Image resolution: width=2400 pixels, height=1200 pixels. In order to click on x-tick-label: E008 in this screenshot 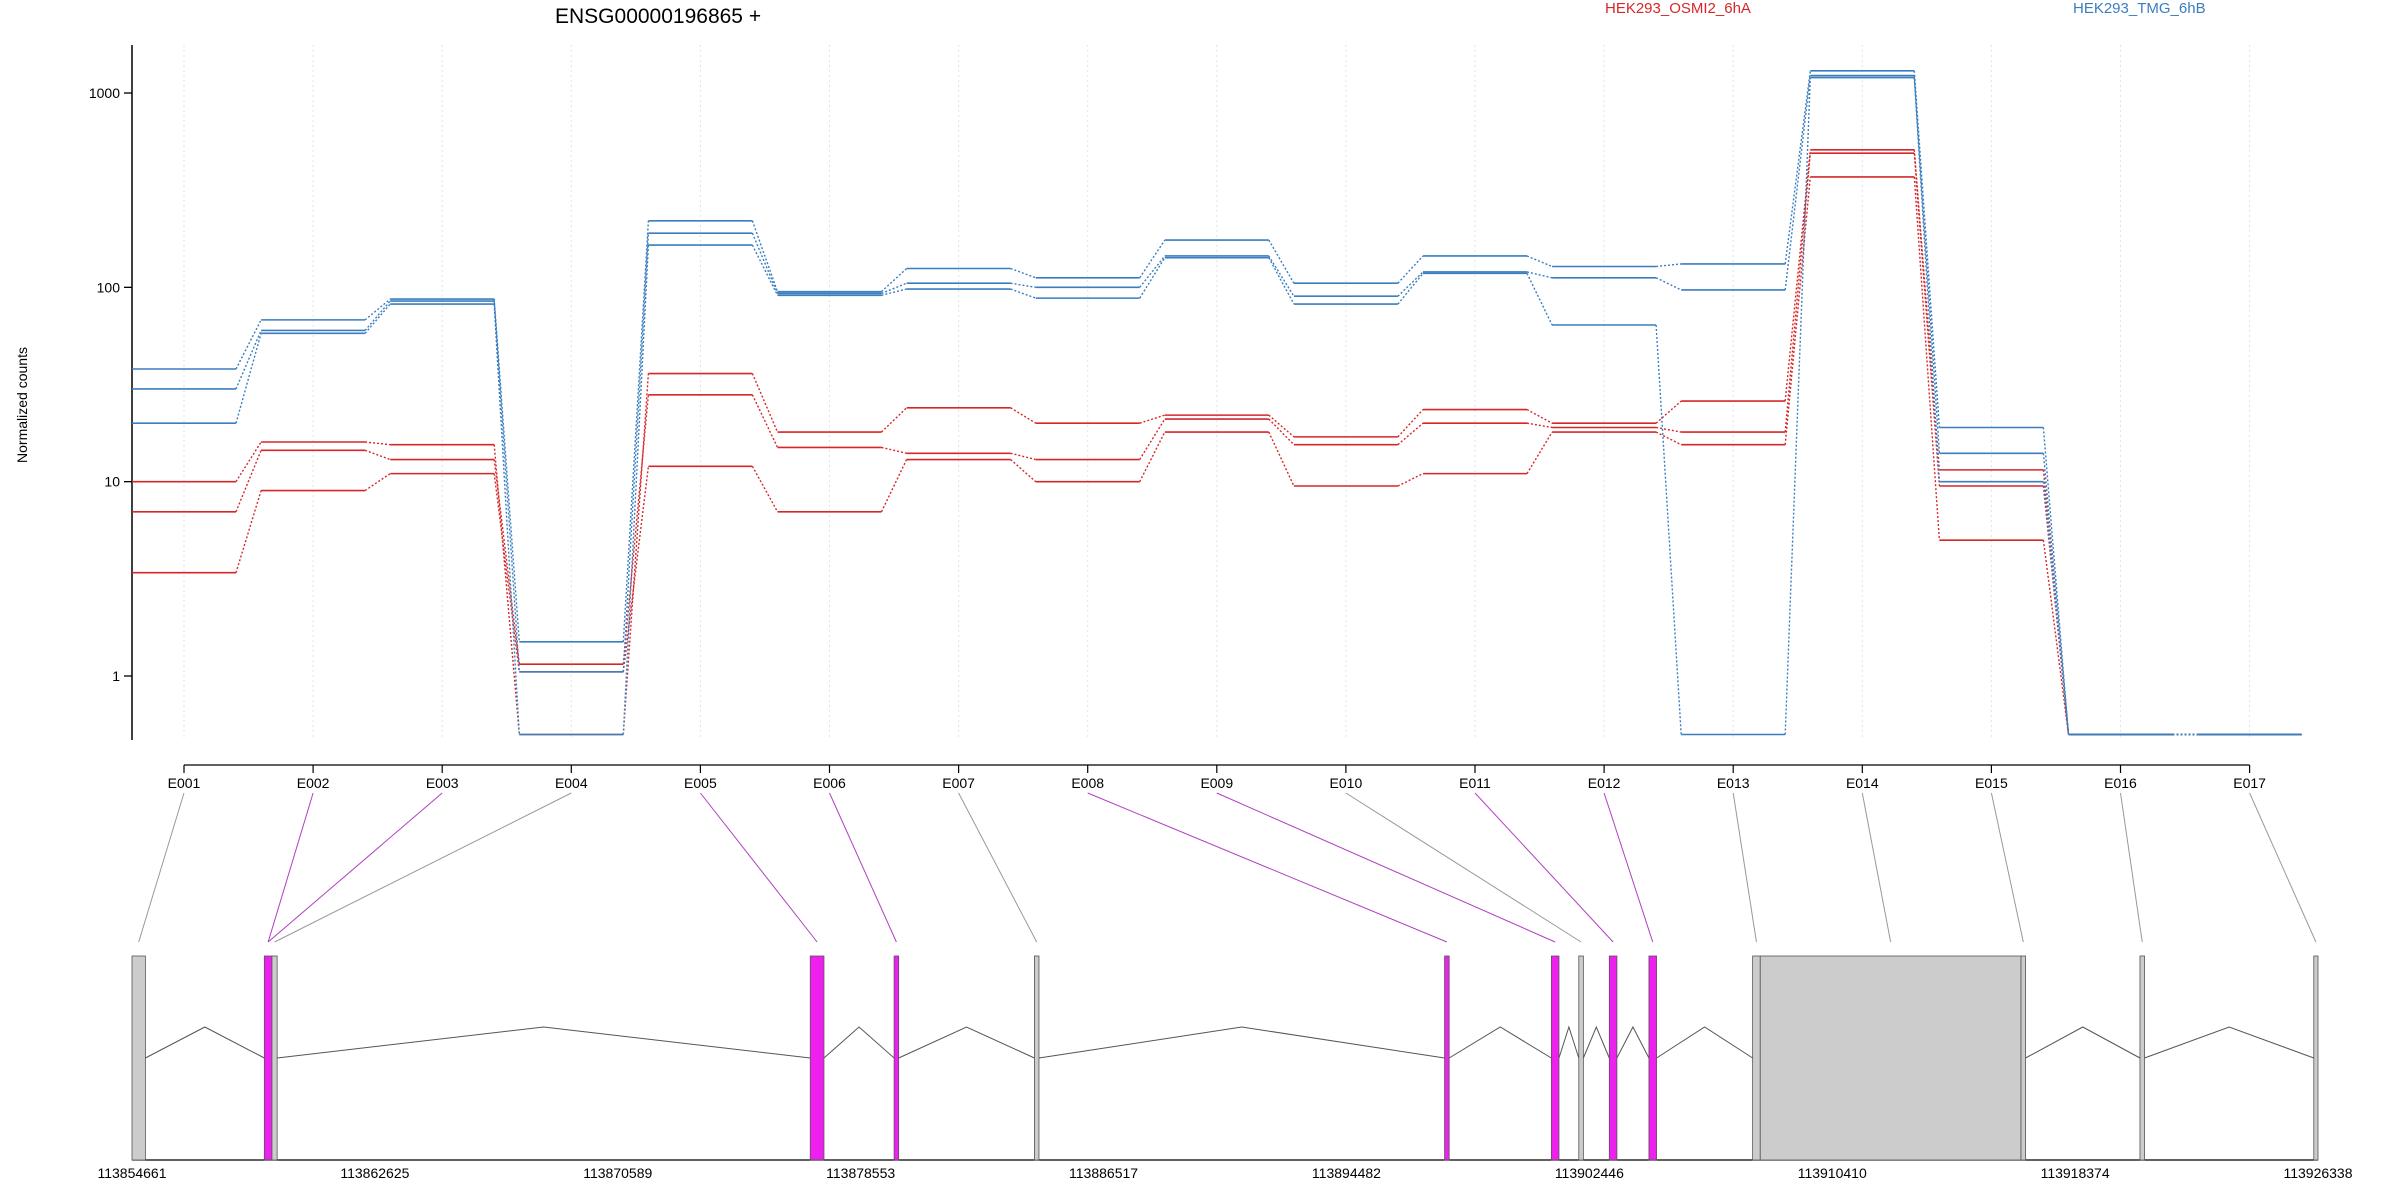, I will do `click(1087, 783)`.